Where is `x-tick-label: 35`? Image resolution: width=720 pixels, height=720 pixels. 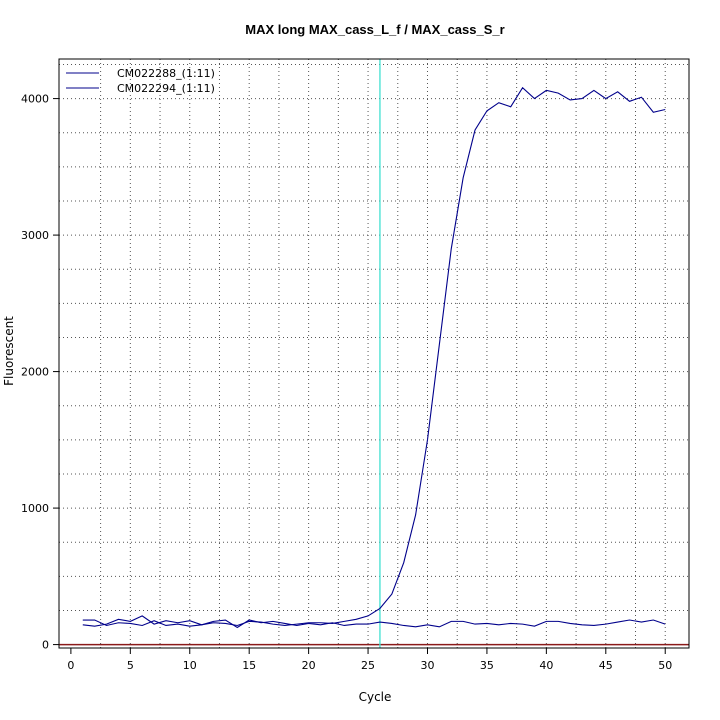 x-tick-label: 35 is located at coordinates (487, 665).